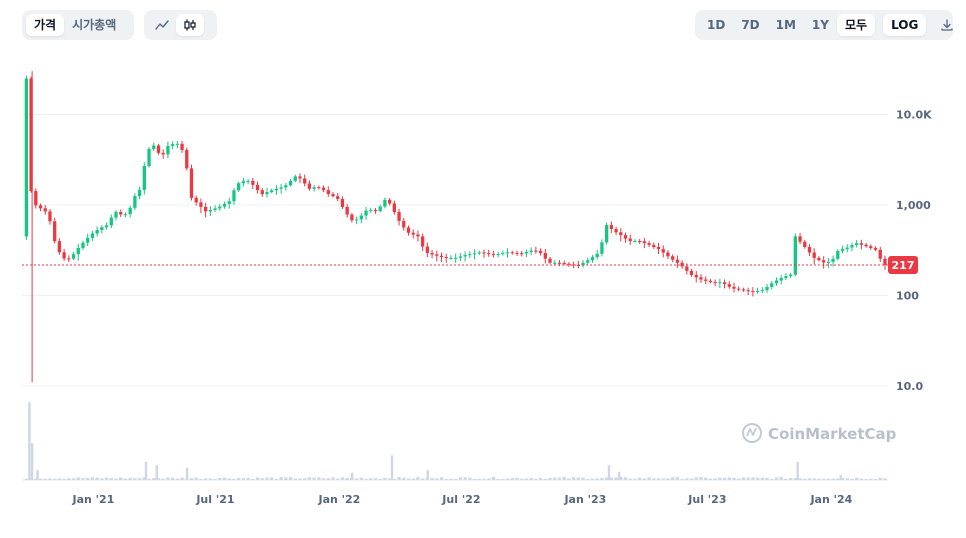 This screenshot has height=538, width=966. I want to click on tab-price: 가격, so click(45, 25).